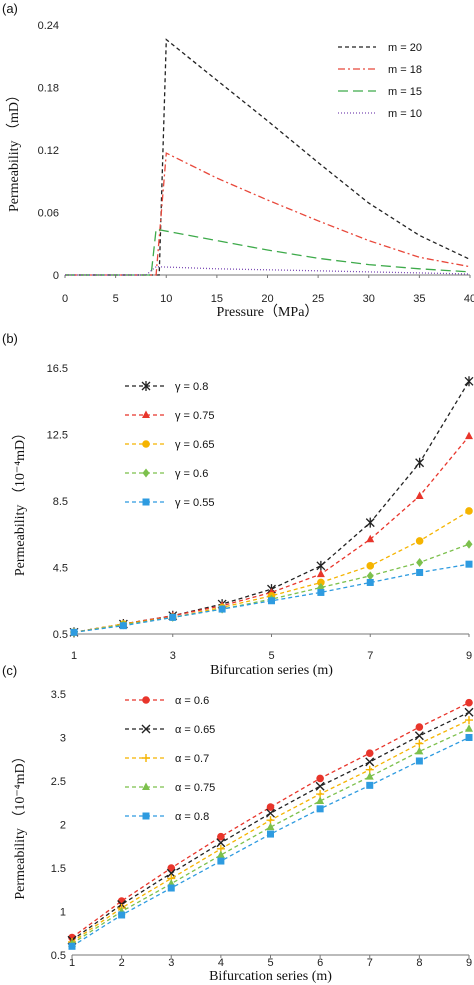 This screenshot has width=474, height=985. I want to click on legend-label: m = 20, so click(405, 48).